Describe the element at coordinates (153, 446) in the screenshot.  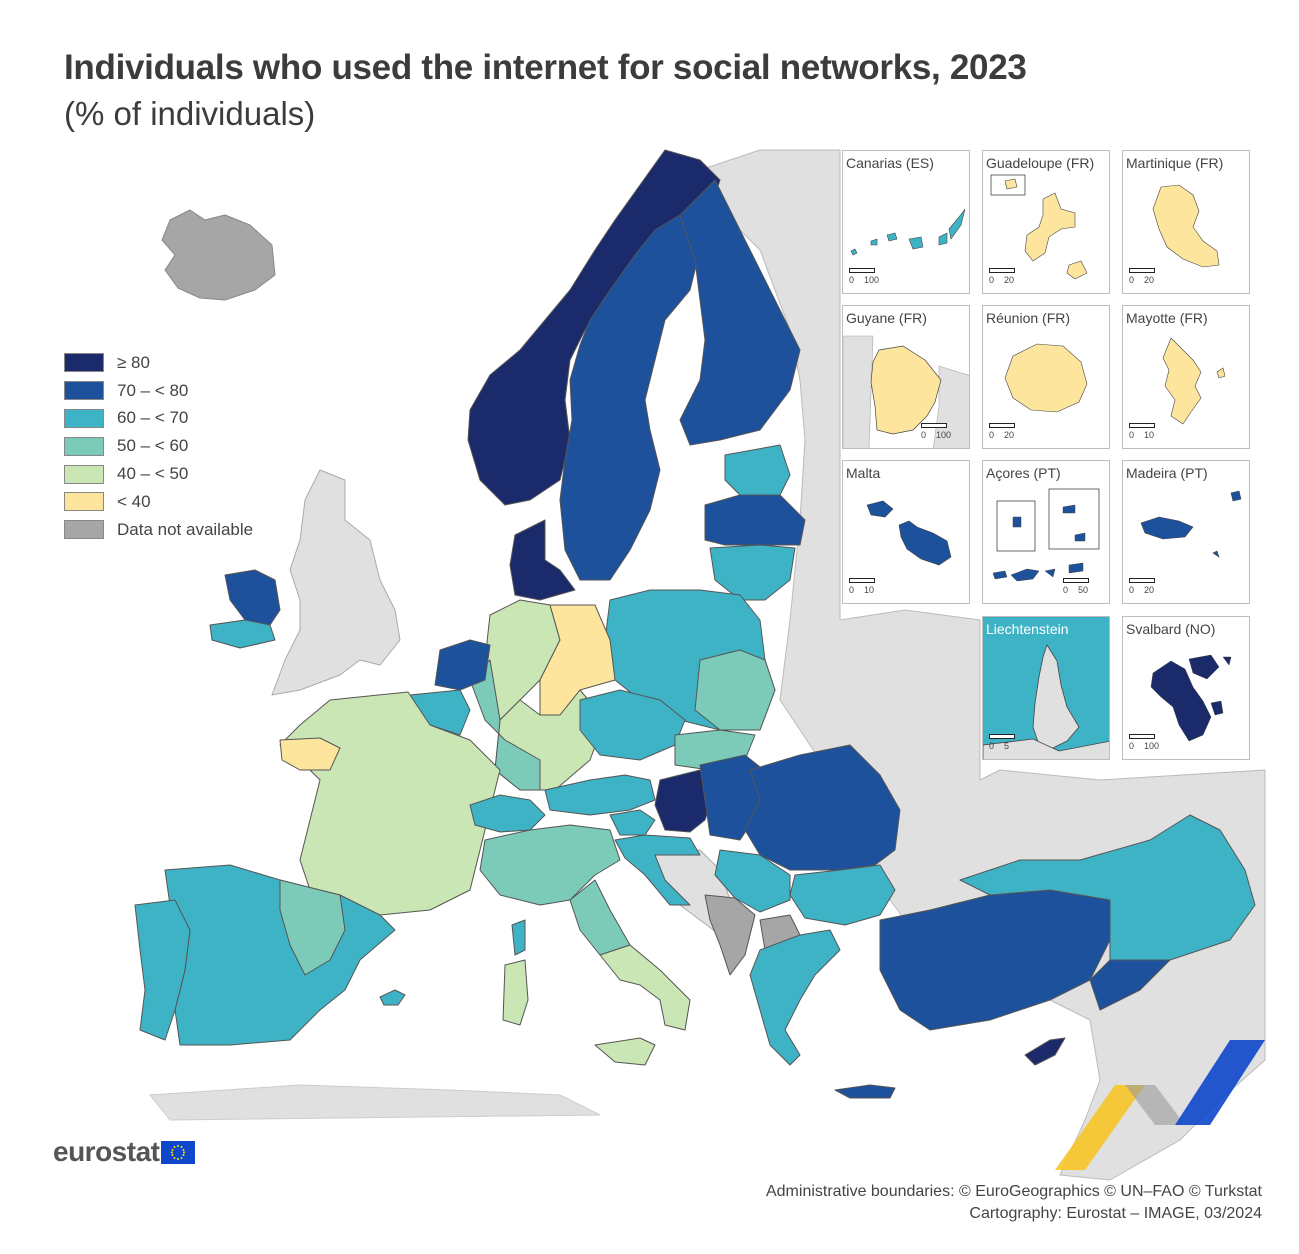
I see `legend-label: 50 – < 60` at that location.